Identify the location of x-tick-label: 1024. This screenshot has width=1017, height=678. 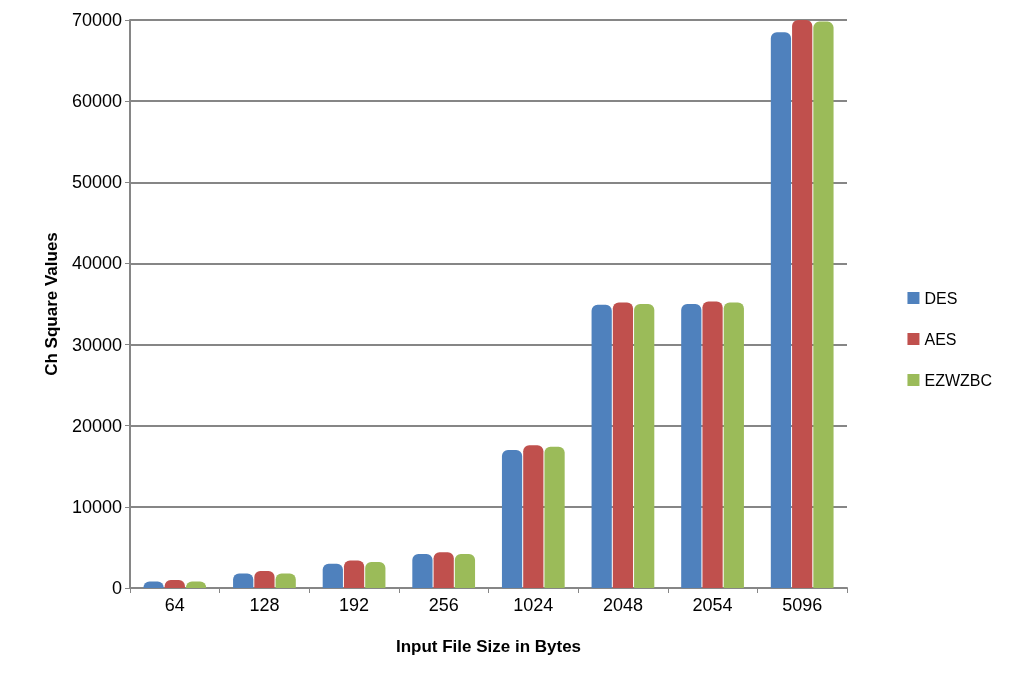
(533, 605).